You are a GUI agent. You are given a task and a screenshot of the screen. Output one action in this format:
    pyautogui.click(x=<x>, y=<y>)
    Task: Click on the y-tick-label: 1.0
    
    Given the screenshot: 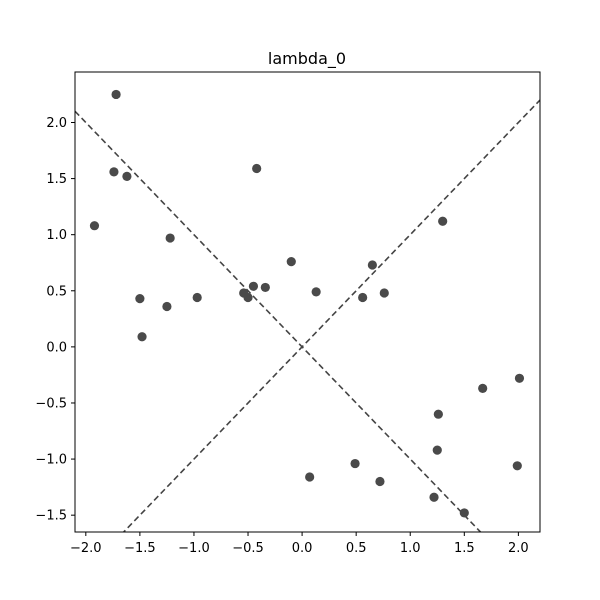 What is the action you would take?
    pyautogui.click(x=56, y=235)
    